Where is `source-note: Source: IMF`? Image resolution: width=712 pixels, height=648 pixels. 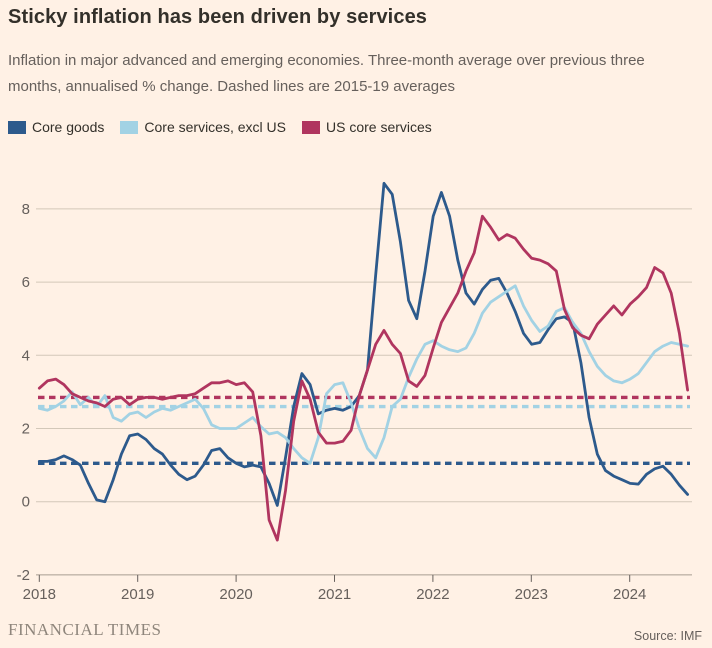 source-note: Source: IMF is located at coordinates (667, 636).